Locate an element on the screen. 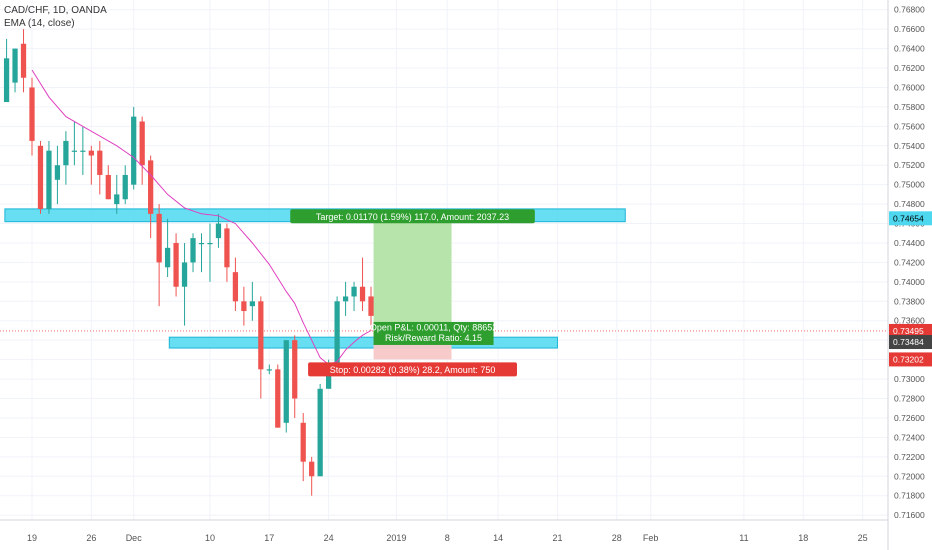 The width and height of the screenshot is (932, 550). time-tick-label: 19 is located at coordinates (32, 538).